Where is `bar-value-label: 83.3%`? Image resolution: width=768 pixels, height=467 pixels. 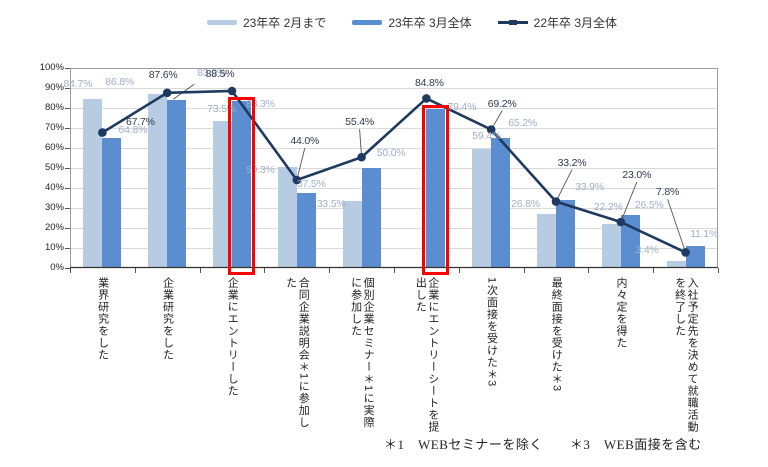
bar-value-label: 83.3% is located at coordinates (260, 104).